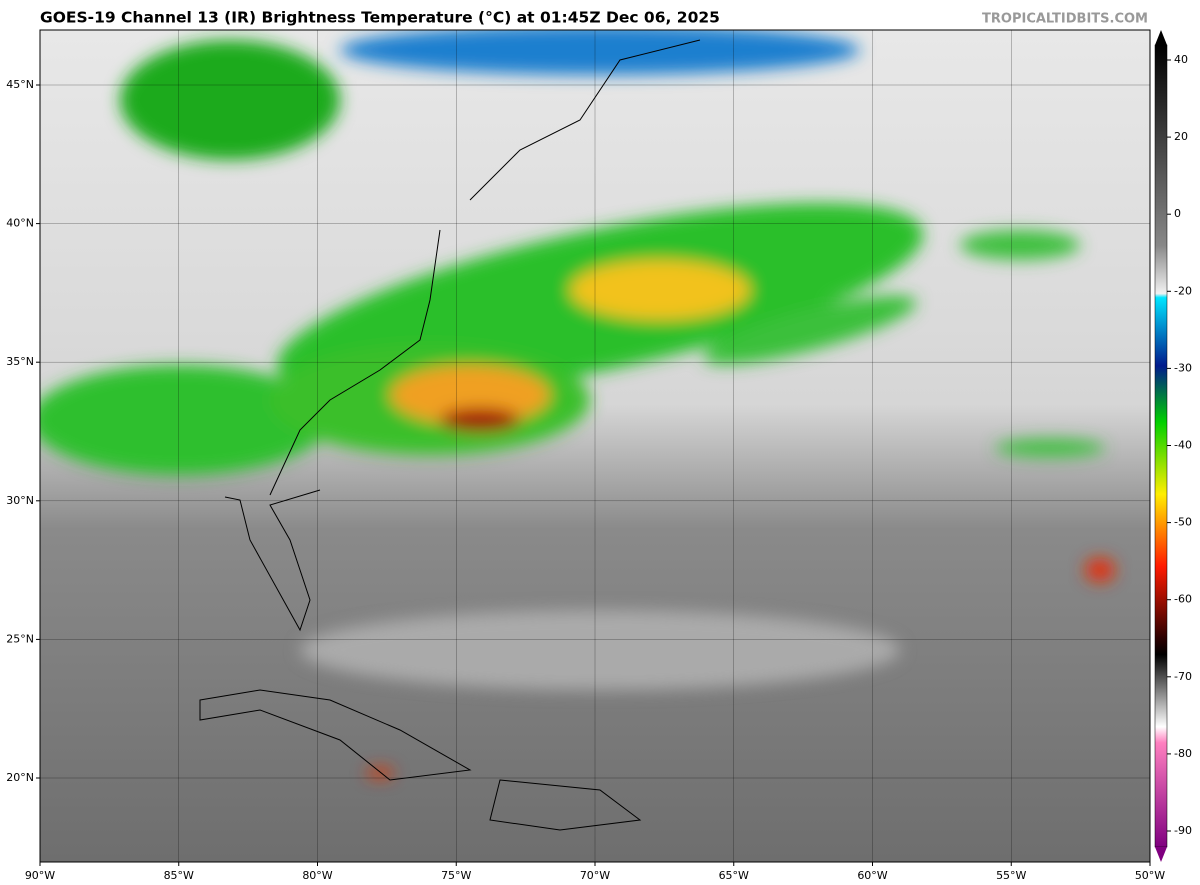 The width and height of the screenshot is (1200, 885). I want to click on lon-label: 70°W, so click(595, 875).